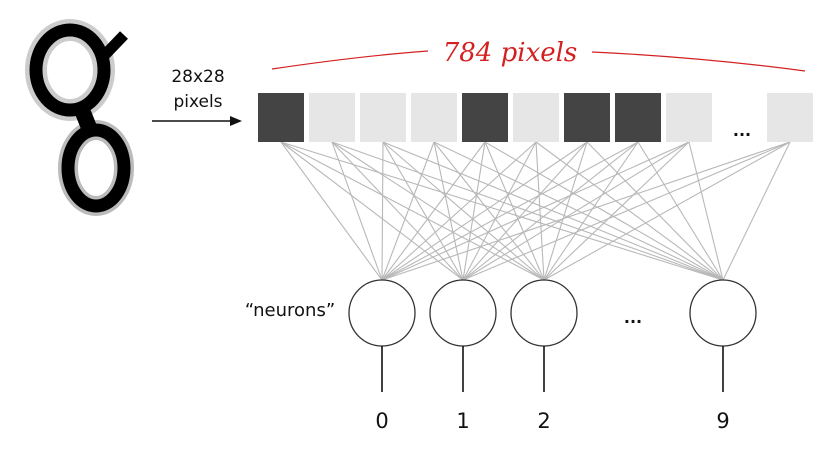 Image resolution: width=832 pixels, height=449 pixels. What do you see at coordinates (381, 421) in the screenshot?
I see `output-label: 0` at bounding box center [381, 421].